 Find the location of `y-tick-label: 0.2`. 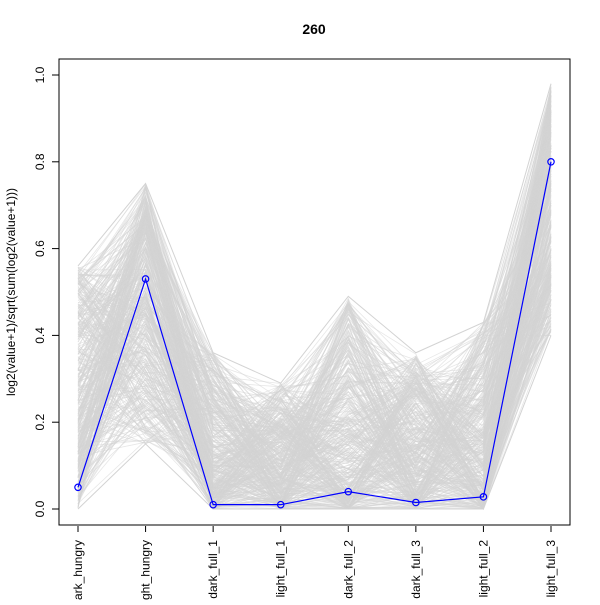

y-tick-label: 0.2 is located at coordinates (40, 422).